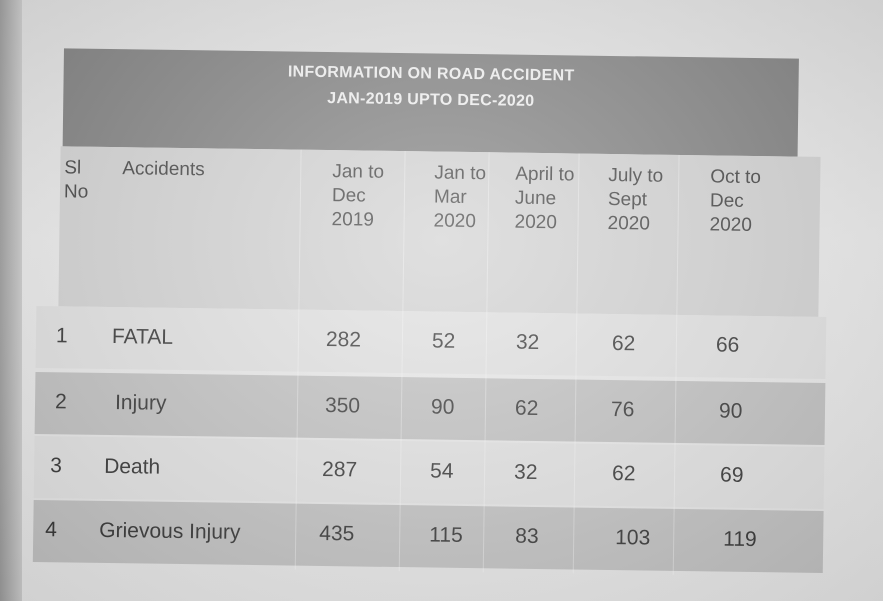 The image size is (883, 601). I want to click on cell-sl: 2, so click(60, 402).